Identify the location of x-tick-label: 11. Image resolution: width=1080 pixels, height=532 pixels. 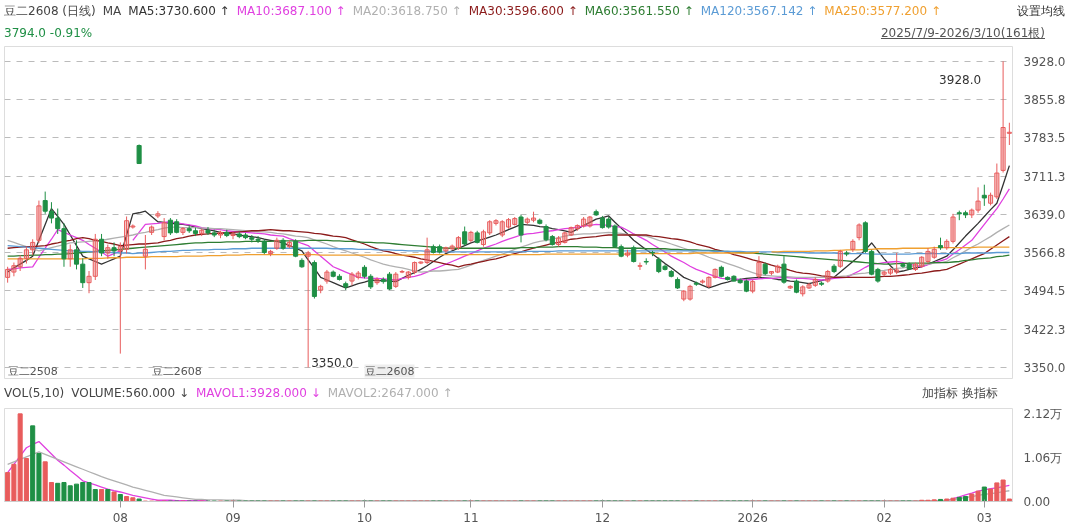
(471, 517).